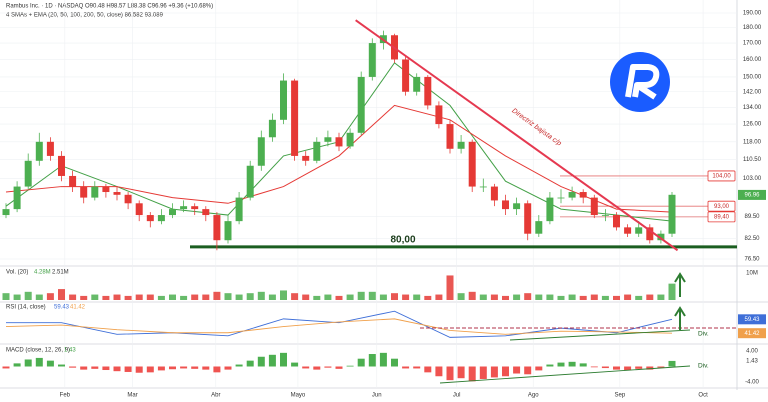 The image size is (768, 402). I want to click on macd-title: MACD (close, 12, 26, 9), so click(38, 351).